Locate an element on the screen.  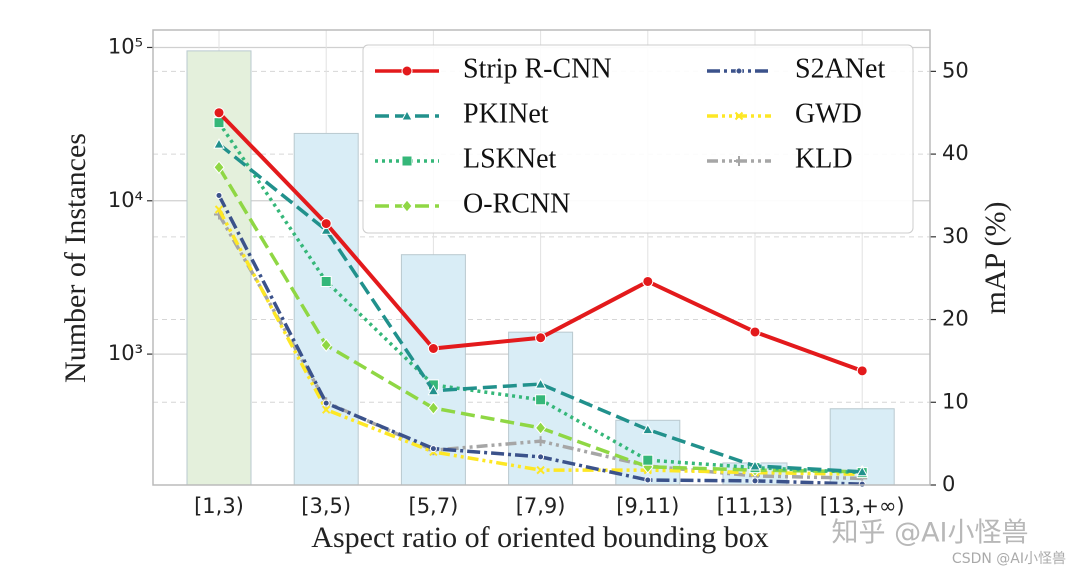
x-tick-label: [9,11) is located at coordinates (647, 506).